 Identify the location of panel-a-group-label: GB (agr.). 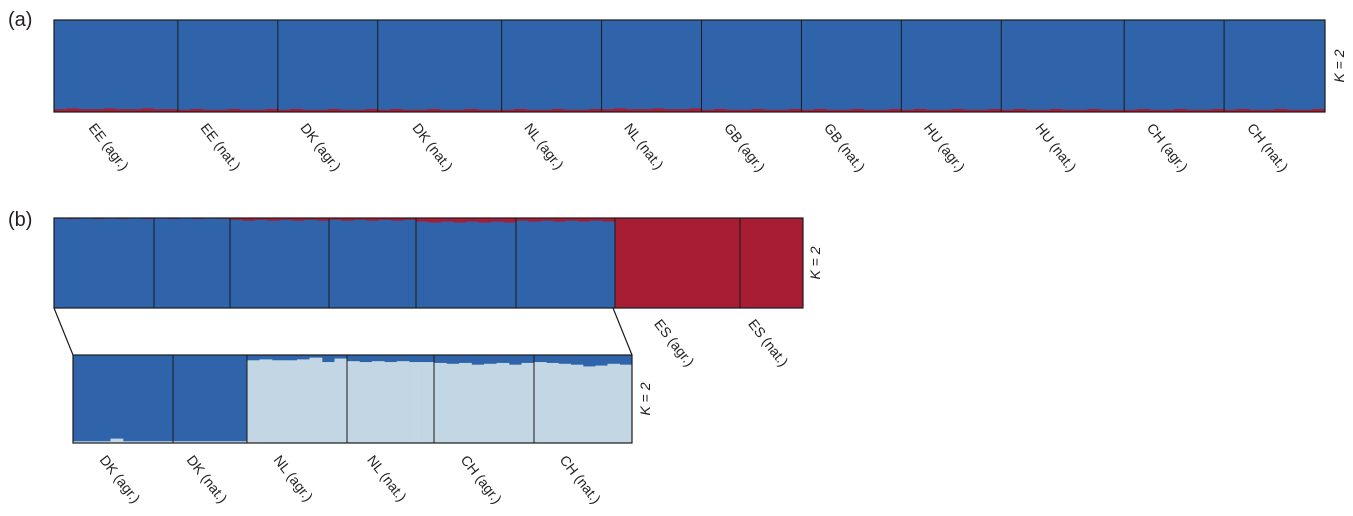
(745, 147).